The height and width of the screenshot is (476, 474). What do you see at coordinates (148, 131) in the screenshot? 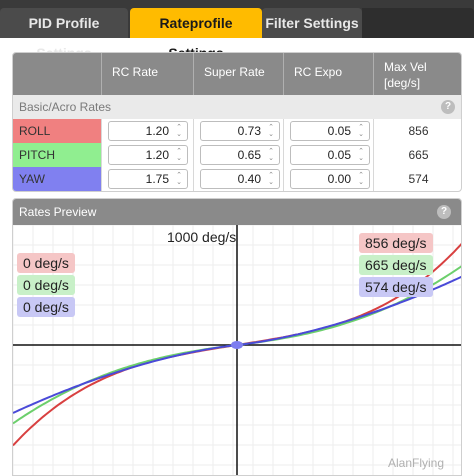
I see `roll-rc-rate-input: 1.20 ⌃ ⌄` at bounding box center [148, 131].